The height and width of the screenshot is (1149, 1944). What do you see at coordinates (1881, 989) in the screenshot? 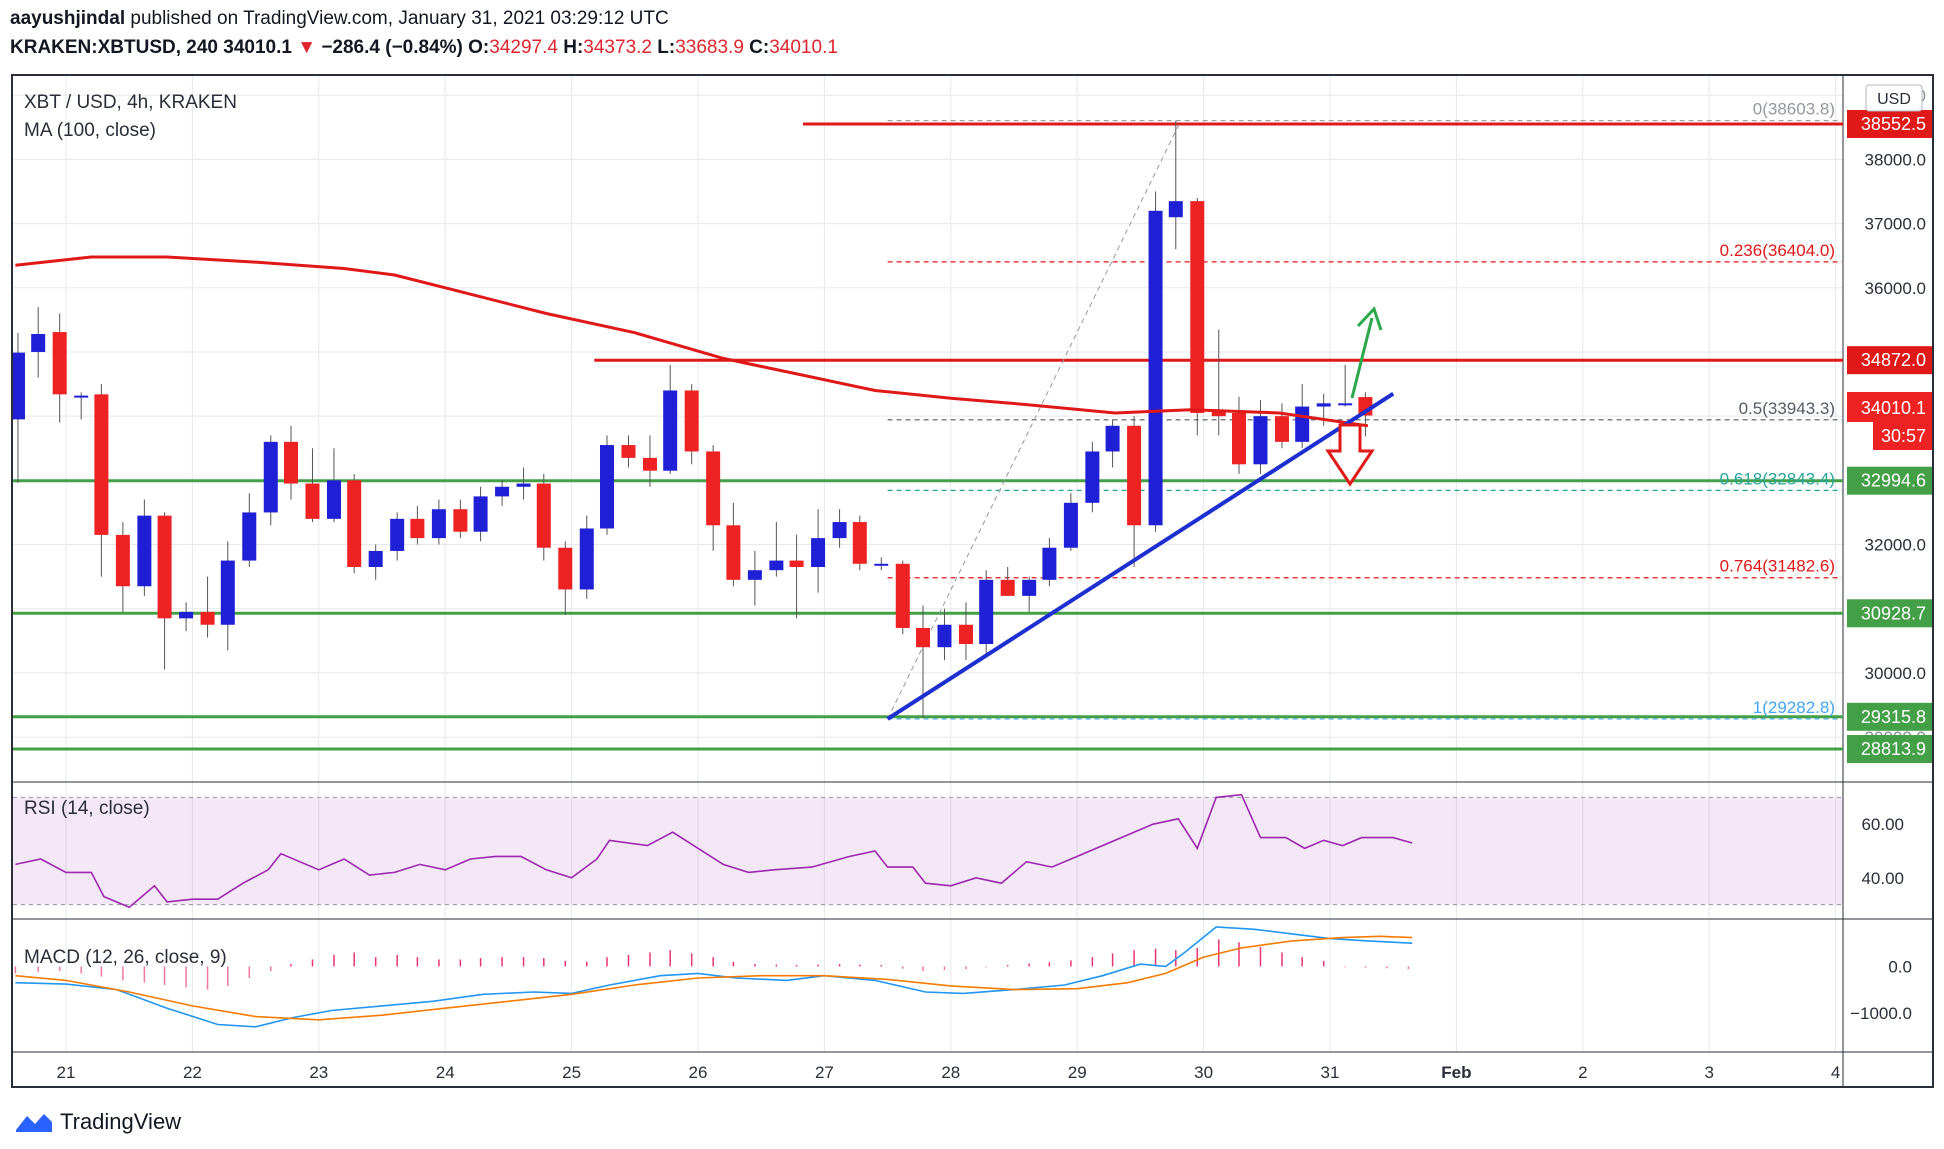
I see `macd-axis: 0.0 −1000.0` at bounding box center [1881, 989].